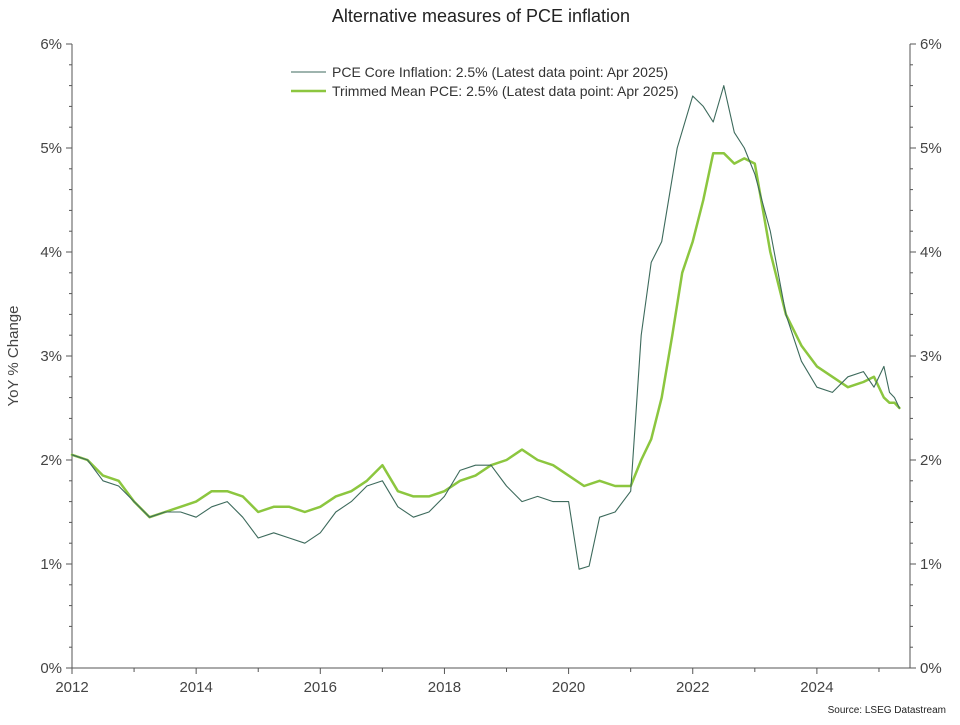  Describe the element at coordinates (13, 356) in the screenshot. I see `y-axis-label: YoY % Change` at that location.